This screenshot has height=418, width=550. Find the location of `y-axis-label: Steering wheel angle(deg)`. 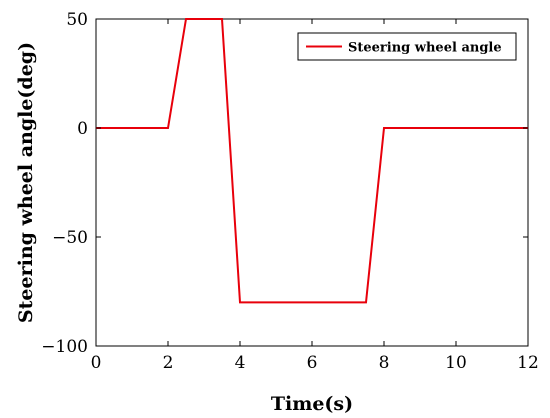

y-axis-label: Steering wheel angle(deg) is located at coordinates (26, 182).